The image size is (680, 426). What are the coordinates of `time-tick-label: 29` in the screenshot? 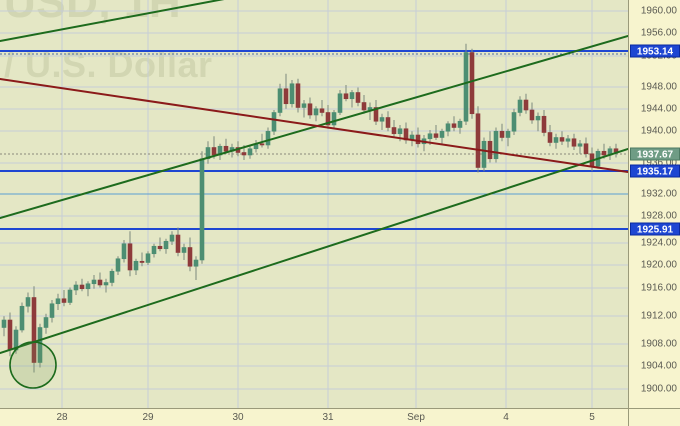 It's located at (148, 417).